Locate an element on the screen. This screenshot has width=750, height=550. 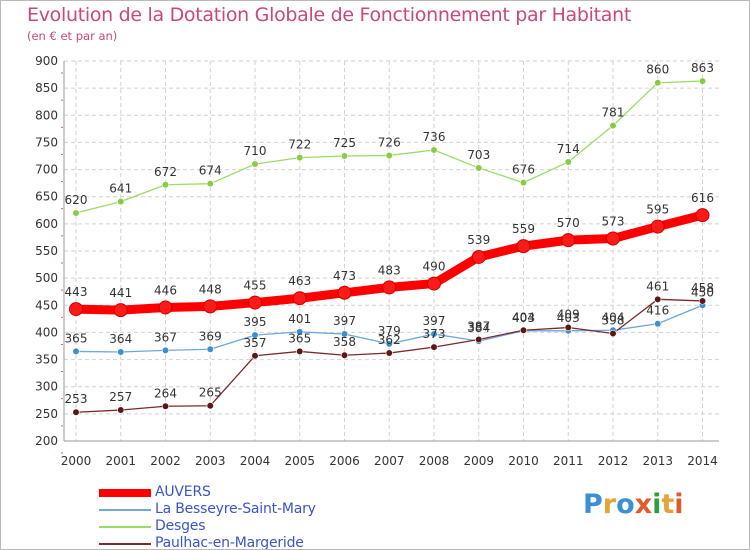
data-label: 722 is located at coordinates (299, 145).